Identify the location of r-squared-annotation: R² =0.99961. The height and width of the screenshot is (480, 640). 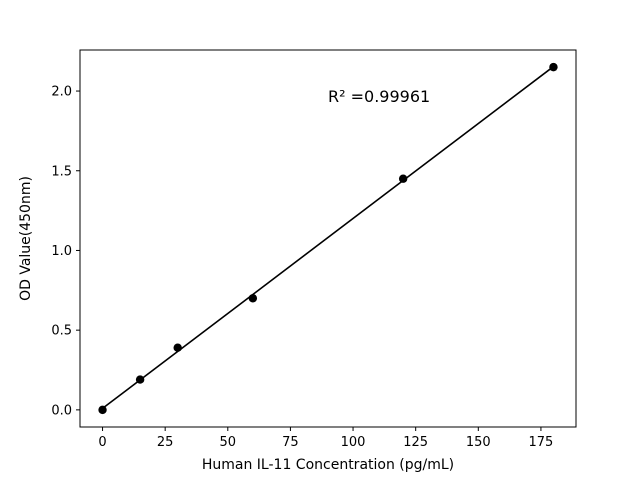
(379, 96).